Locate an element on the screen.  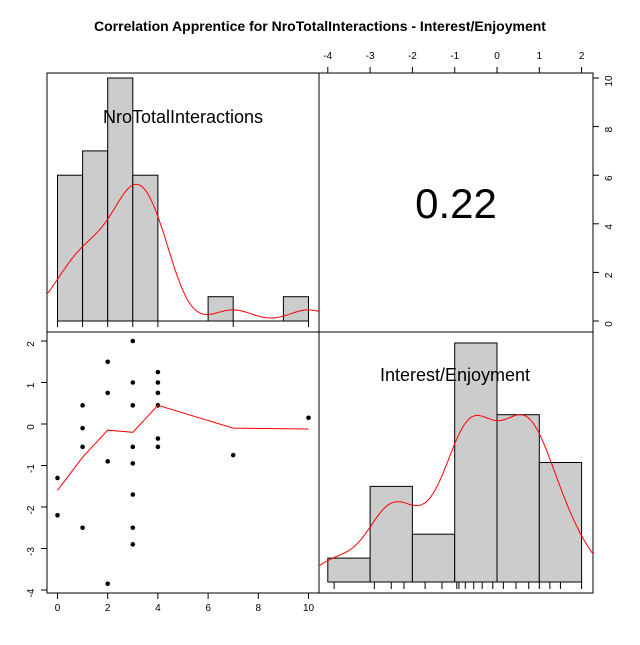
bottom-axis-tick-label: 4 is located at coordinates (158, 608).